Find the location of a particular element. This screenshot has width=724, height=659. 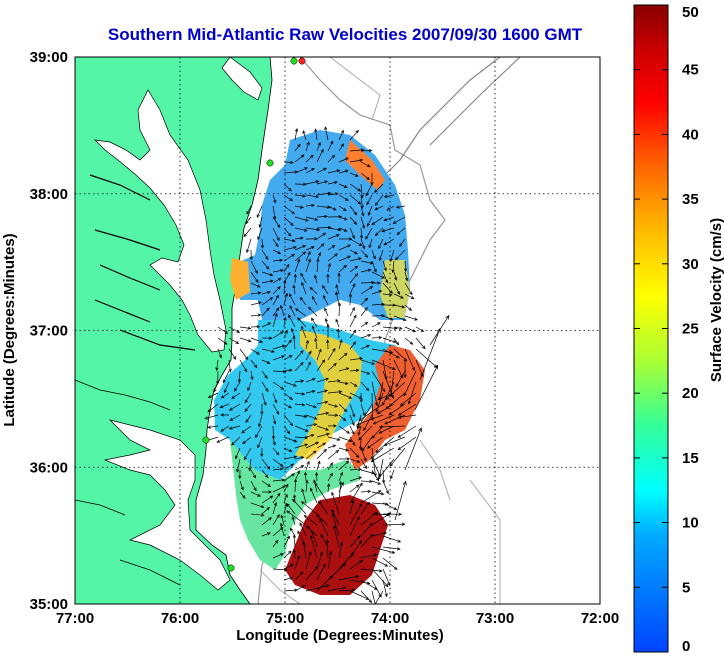

x-tick-label: 73:00 is located at coordinates (495, 618).